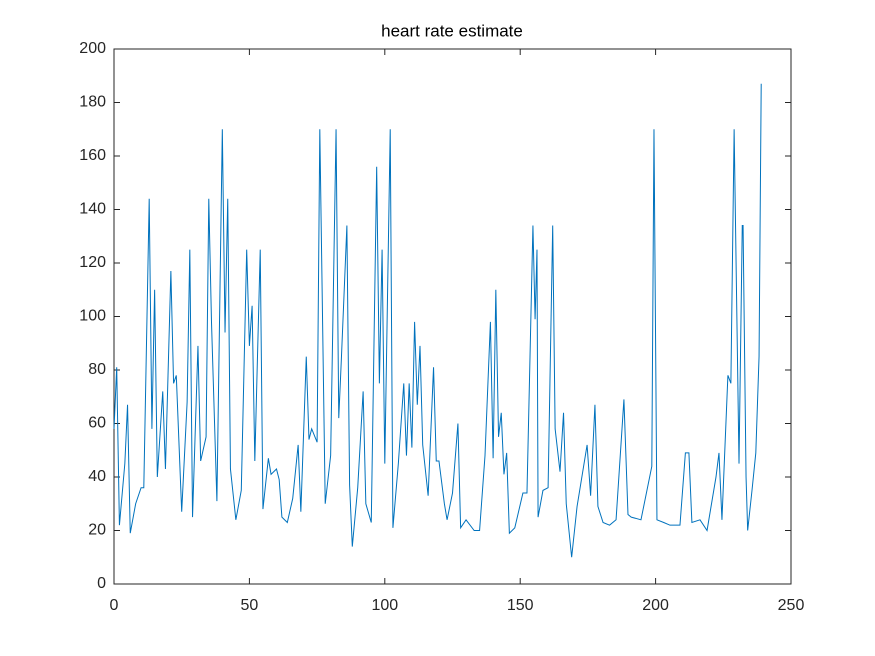  I want to click on y-tick-label: 60, so click(97, 423).